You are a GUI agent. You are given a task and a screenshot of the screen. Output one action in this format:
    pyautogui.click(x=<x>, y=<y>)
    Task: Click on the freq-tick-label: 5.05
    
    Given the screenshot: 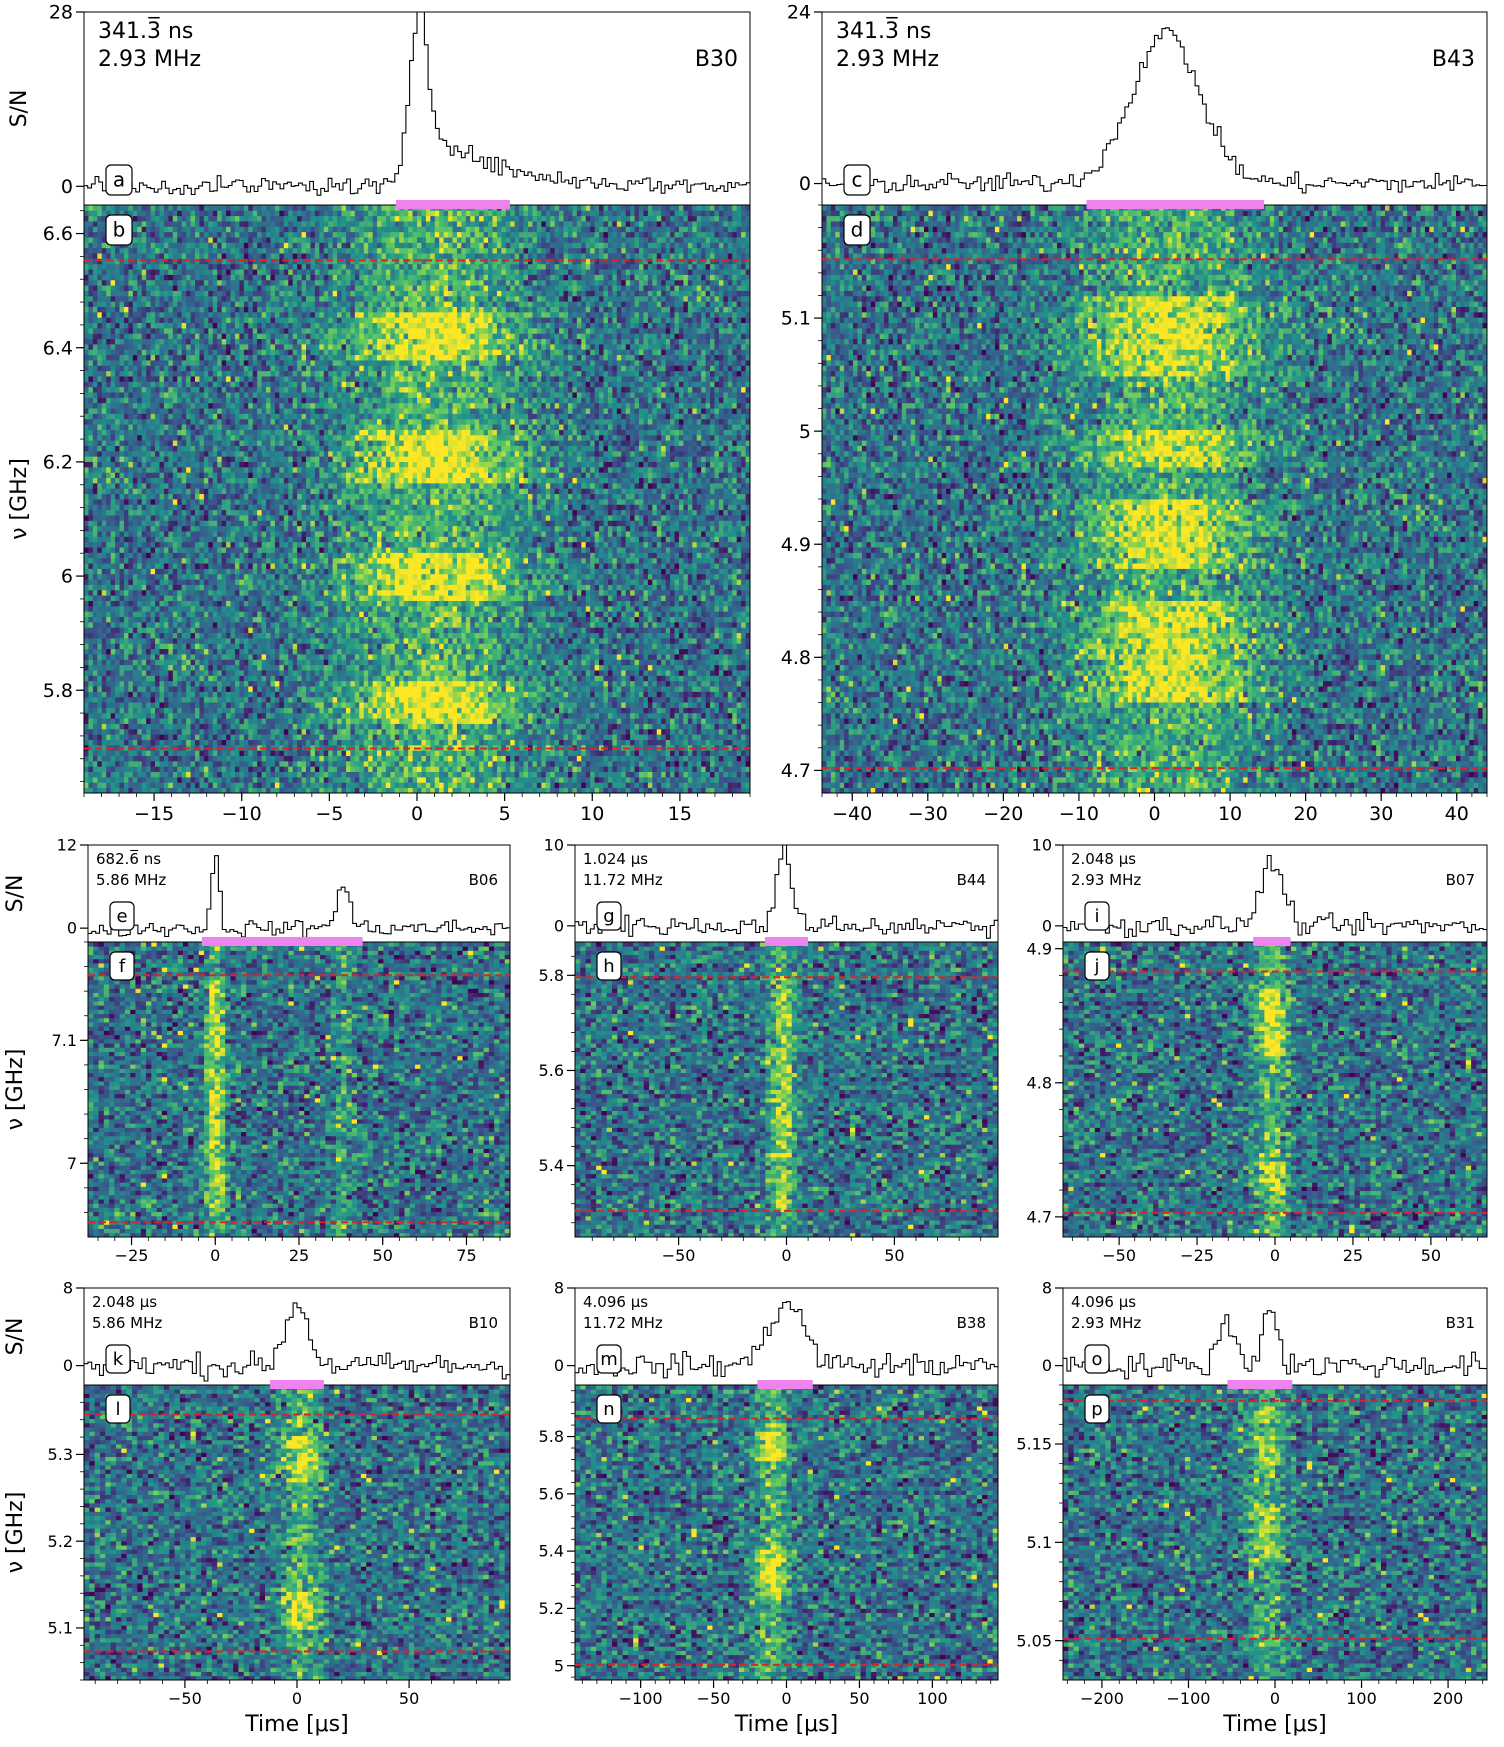 What is the action you would take?
    pyautogui.click(x=1034, y=1640)
    